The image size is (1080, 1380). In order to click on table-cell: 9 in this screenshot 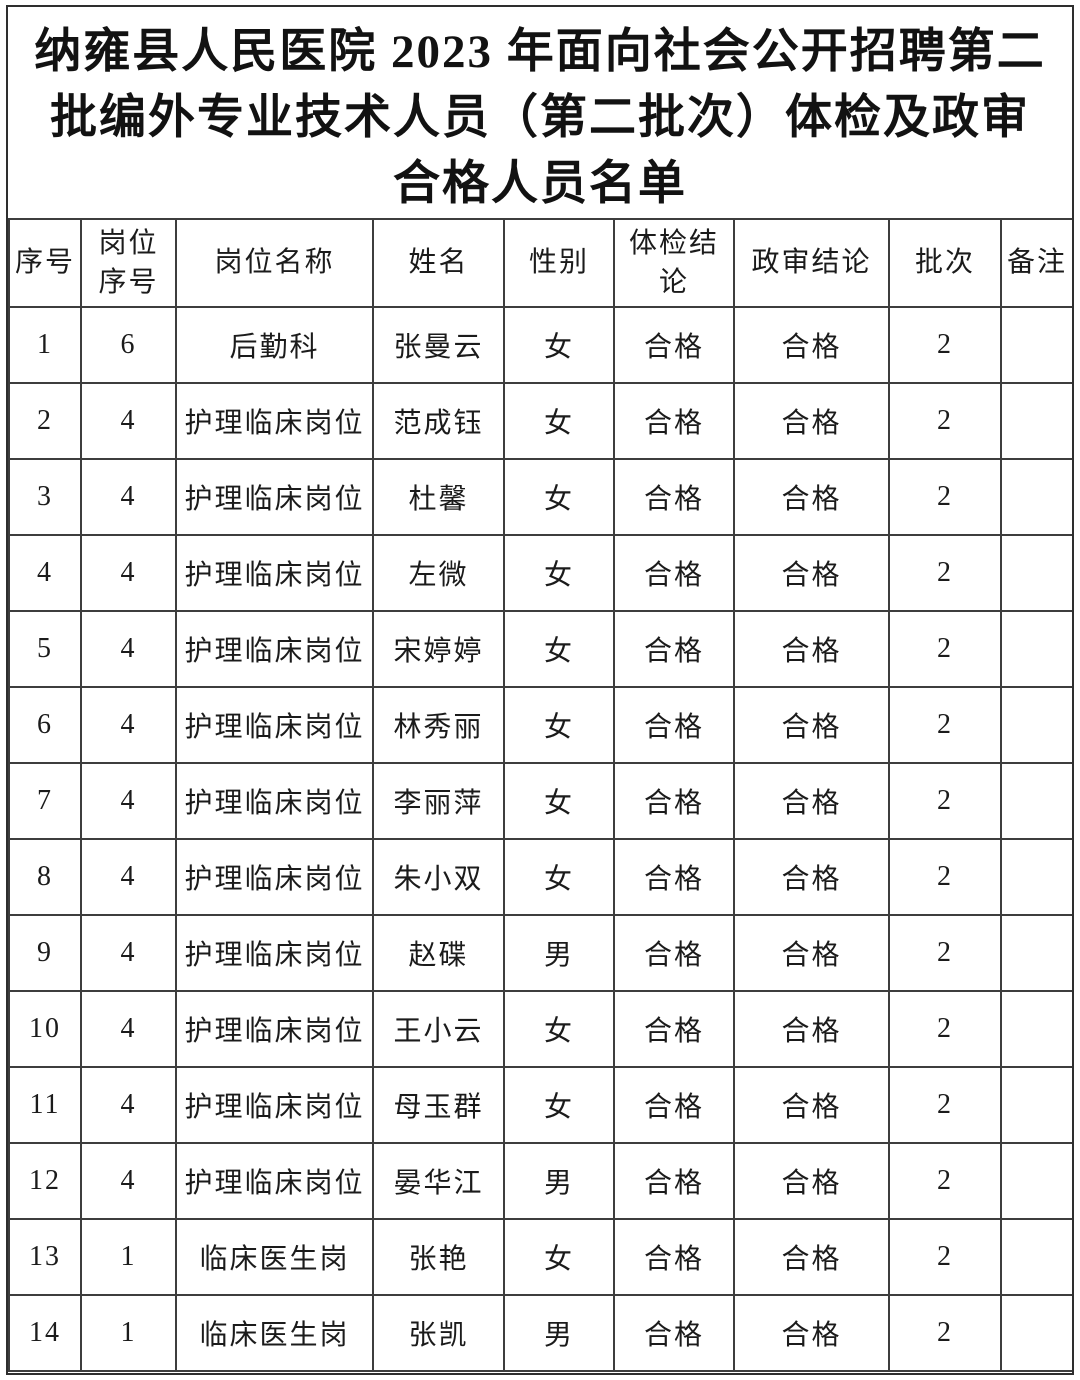, I will do `click(45, 953)`.